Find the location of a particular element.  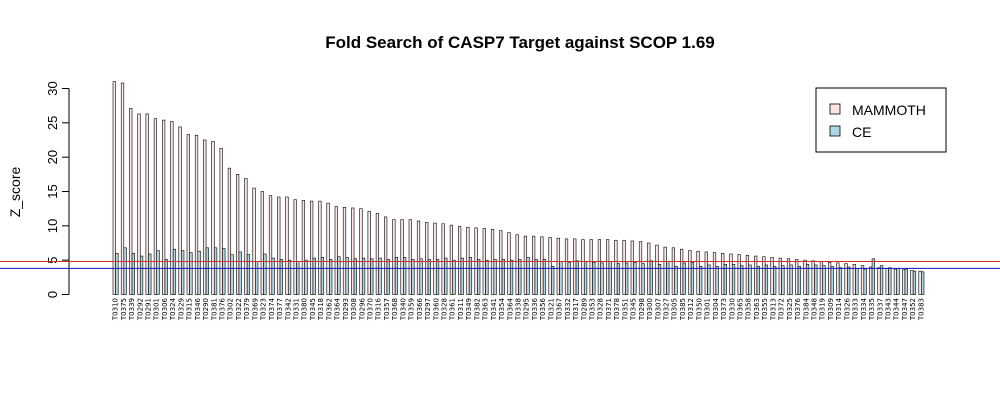

x-tick-label-14: T0302 is located at coordinates (231, 309).